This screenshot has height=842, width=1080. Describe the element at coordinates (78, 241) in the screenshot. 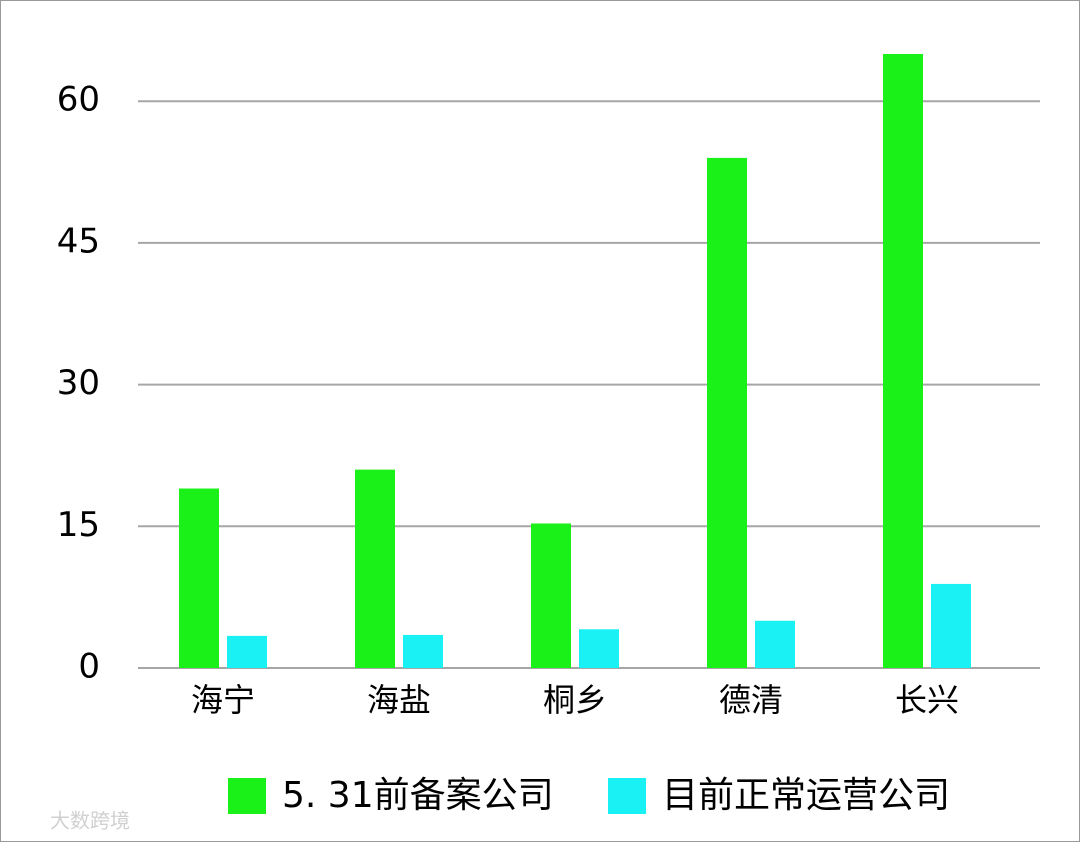

I see `y-tick-label: 45` at that location.